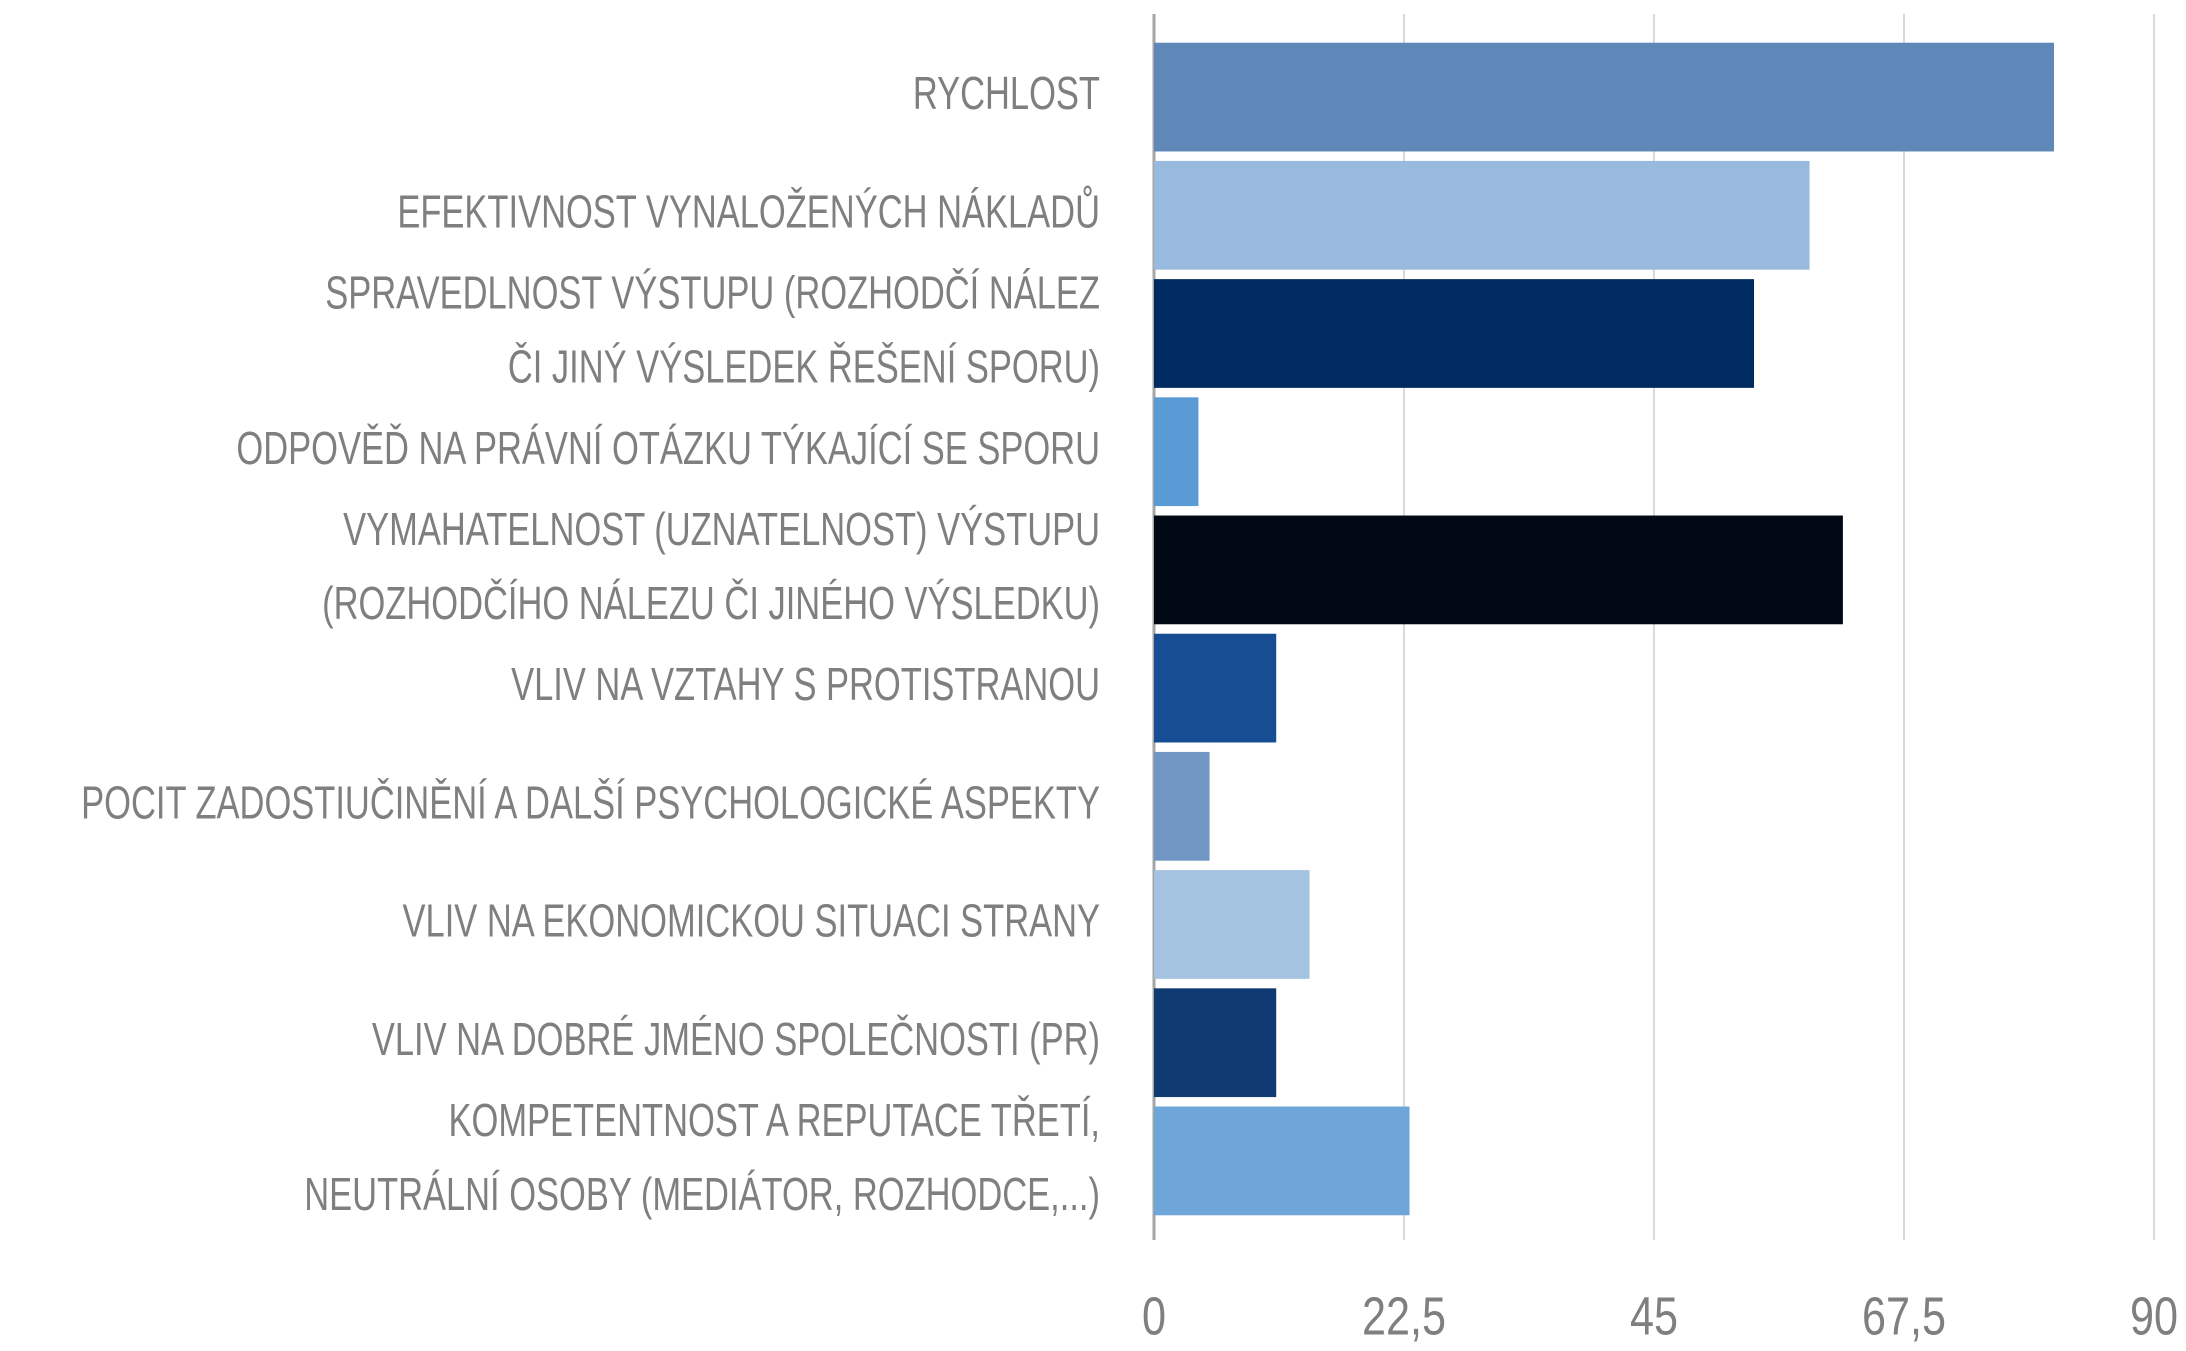  Describe the element at coordinates (774, 1120) in the screenshot. I see `y-tick-label: KOMPETENTNOST A REPUTACE TŘETÍ,` at that location.